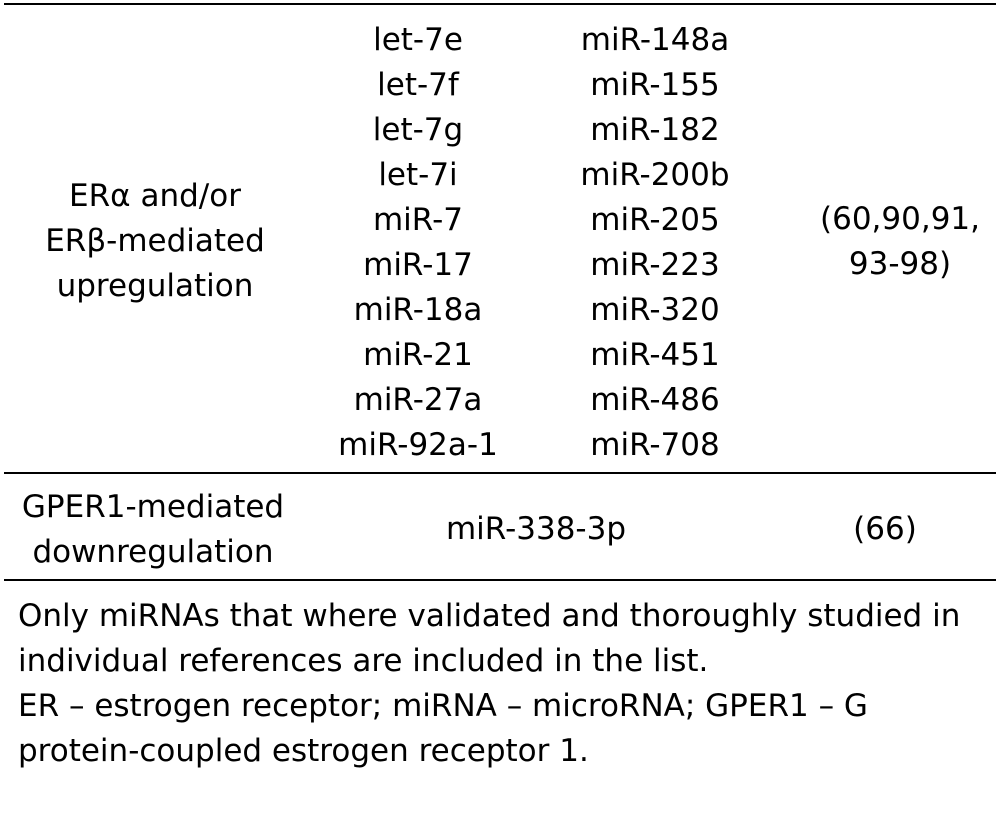  What do you see at coordinates (418, 130) in the screenshot?
I see `mirna-item: let-7g` at bounding box center [418, 130].